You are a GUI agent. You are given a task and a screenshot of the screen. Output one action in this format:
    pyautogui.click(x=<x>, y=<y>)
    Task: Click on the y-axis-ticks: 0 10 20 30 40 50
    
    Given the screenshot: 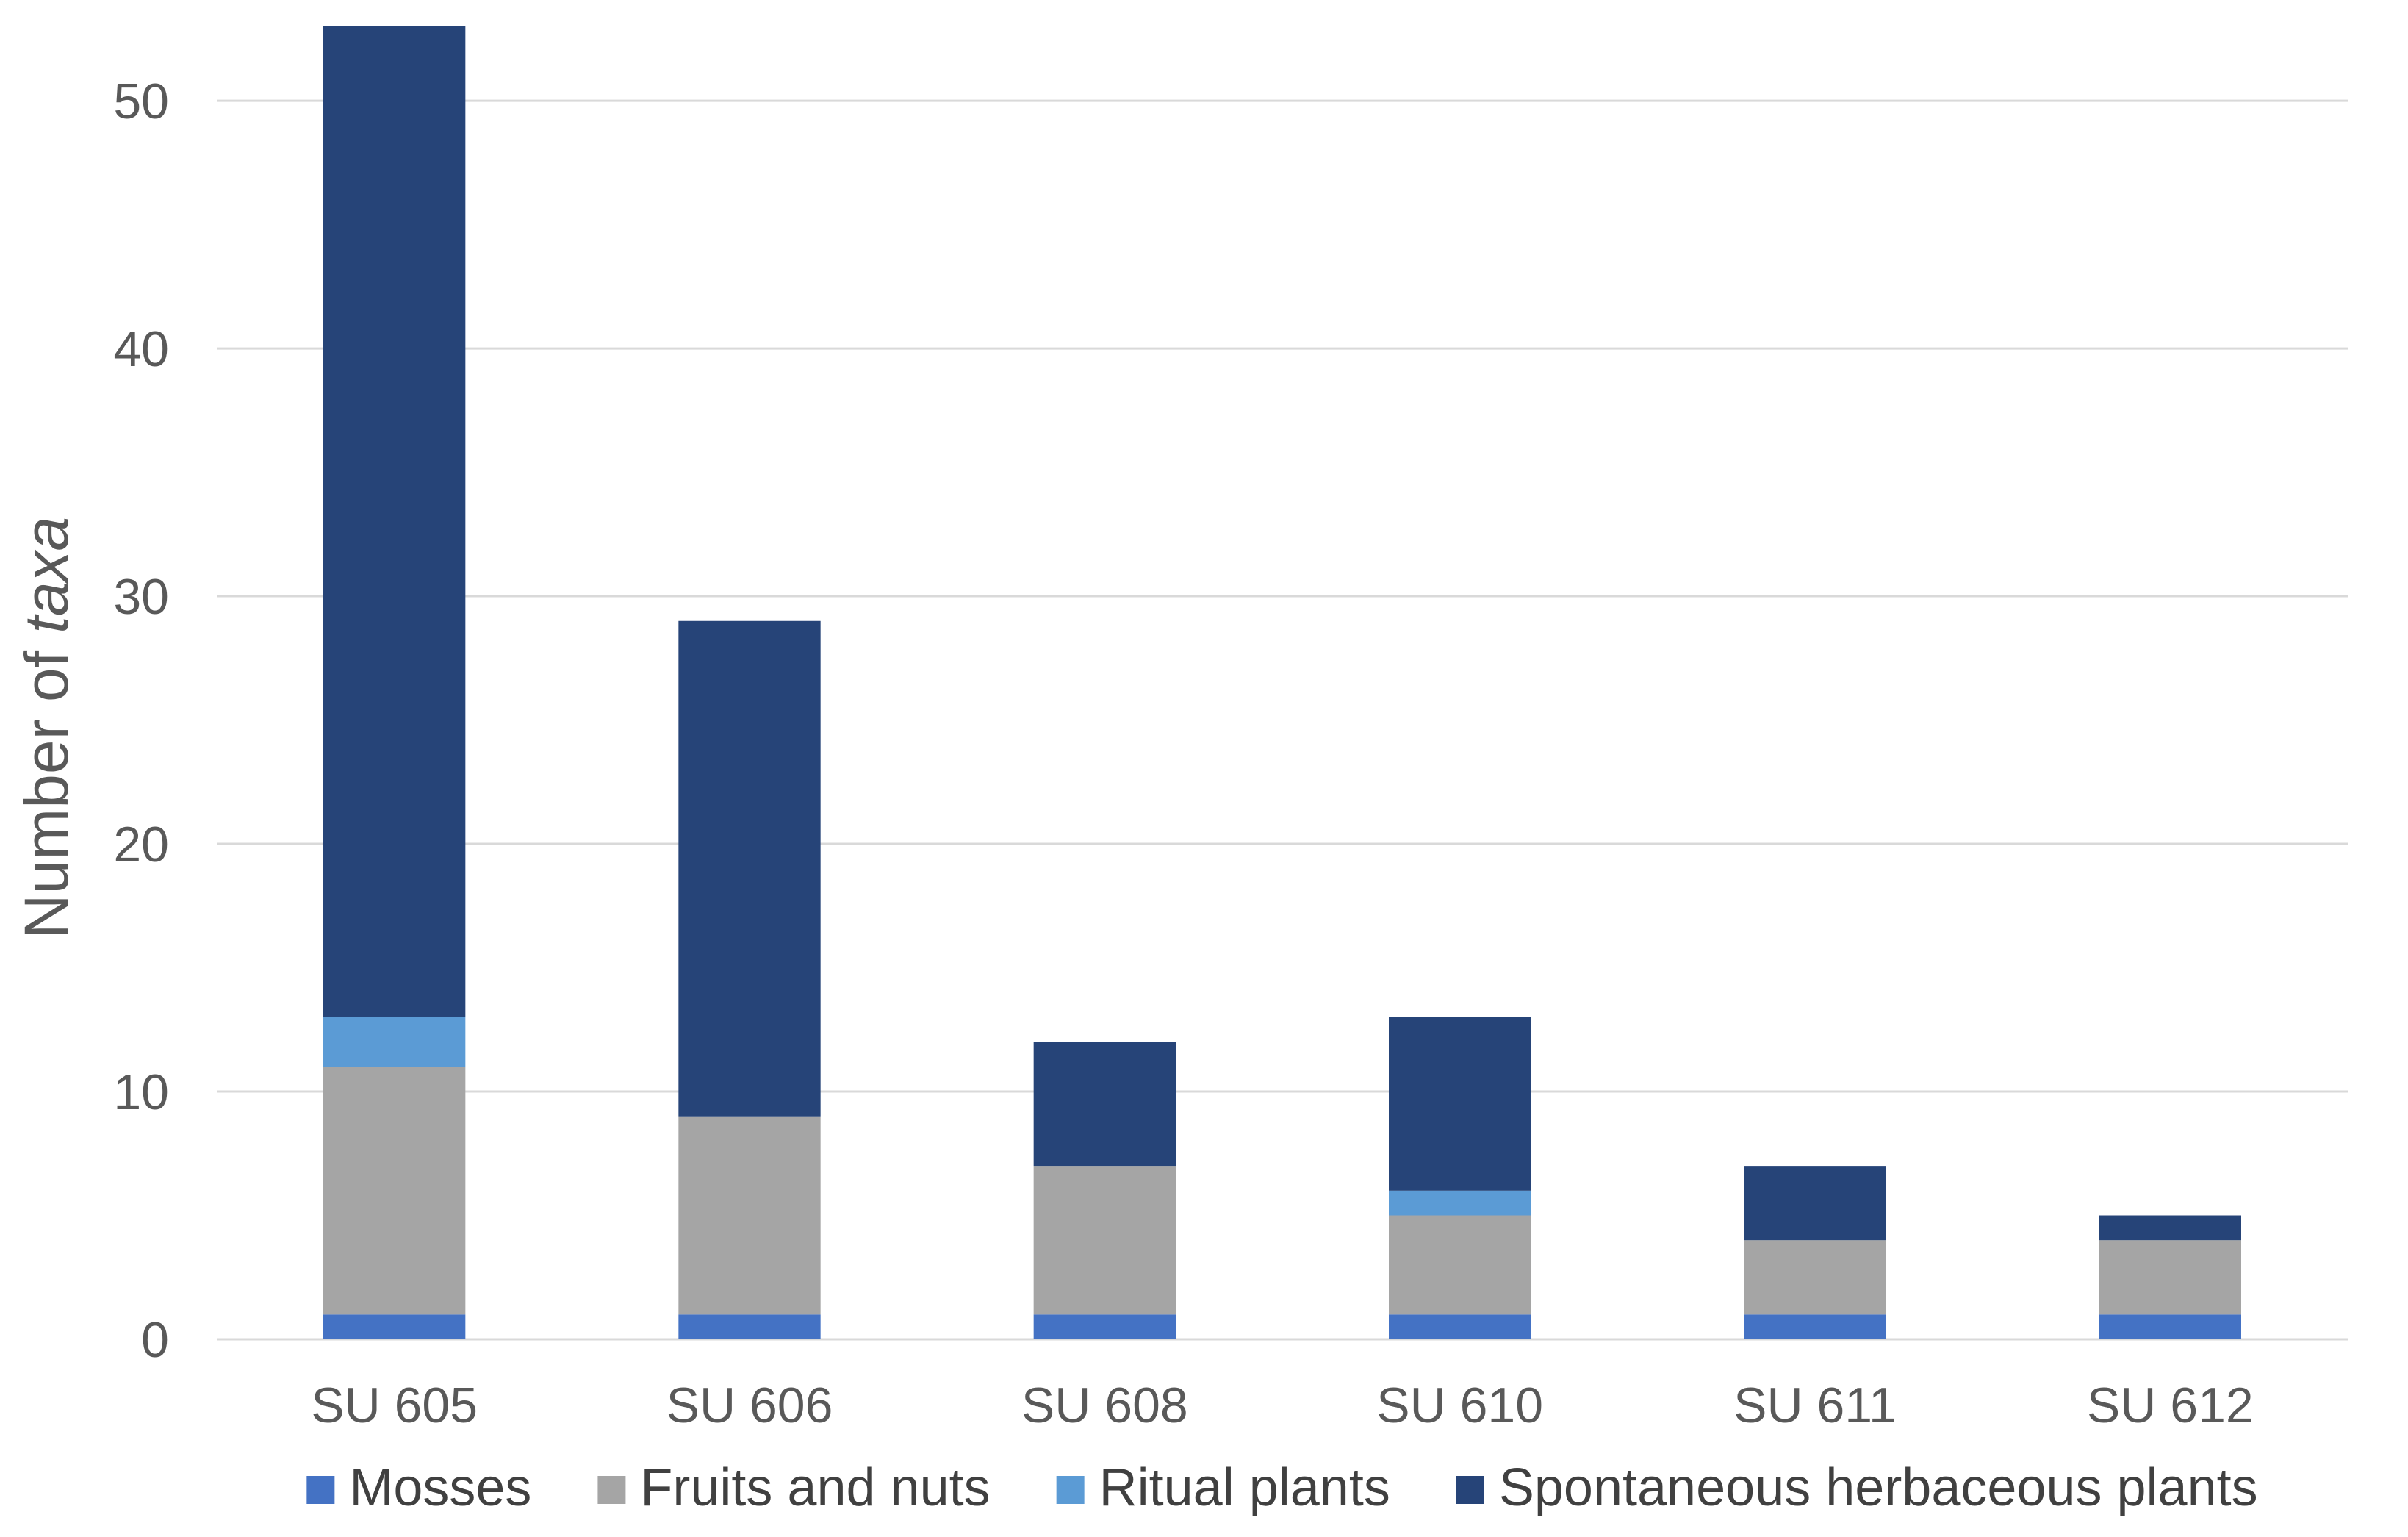 What is the action you would take?
    pyautogui.click(x=141, y=721)
    